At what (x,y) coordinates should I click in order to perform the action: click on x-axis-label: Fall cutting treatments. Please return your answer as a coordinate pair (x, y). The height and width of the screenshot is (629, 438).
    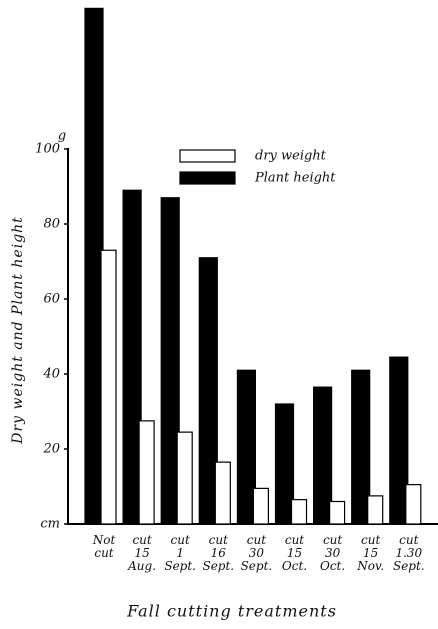
    Looking at the image, I should click on (231, 611).